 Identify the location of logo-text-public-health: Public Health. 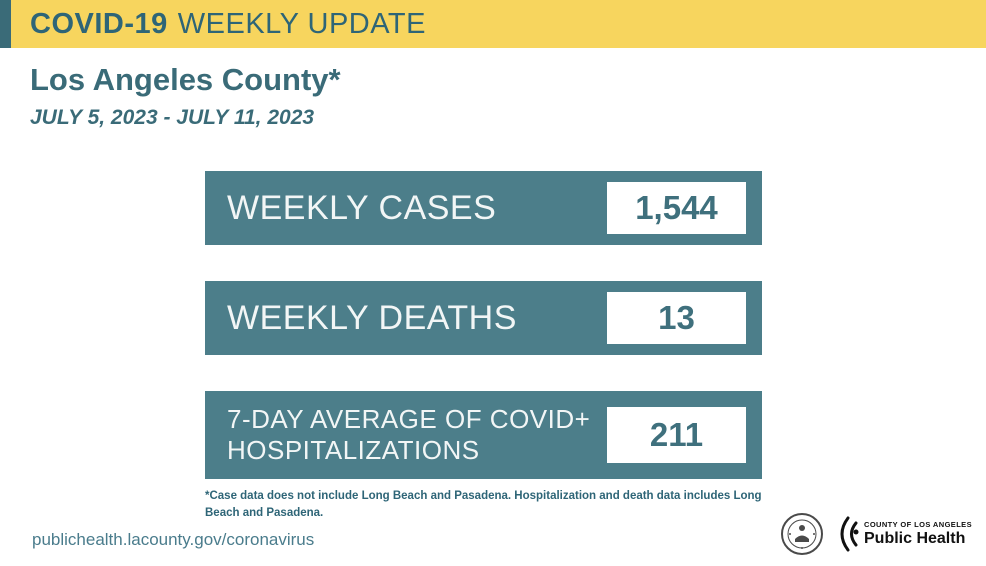
(915, 538).